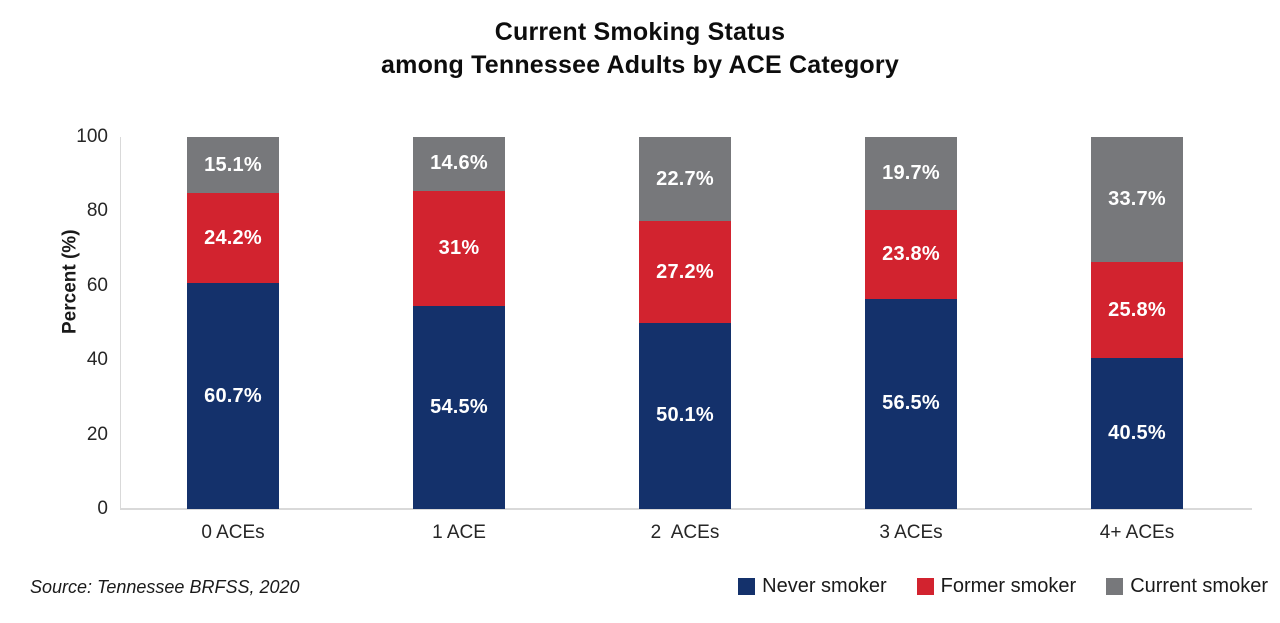  What do you see at coordinates (97, 360) in the screenshot?
I see `y-tick-label-40: 40` at bounding box center [97, 360].